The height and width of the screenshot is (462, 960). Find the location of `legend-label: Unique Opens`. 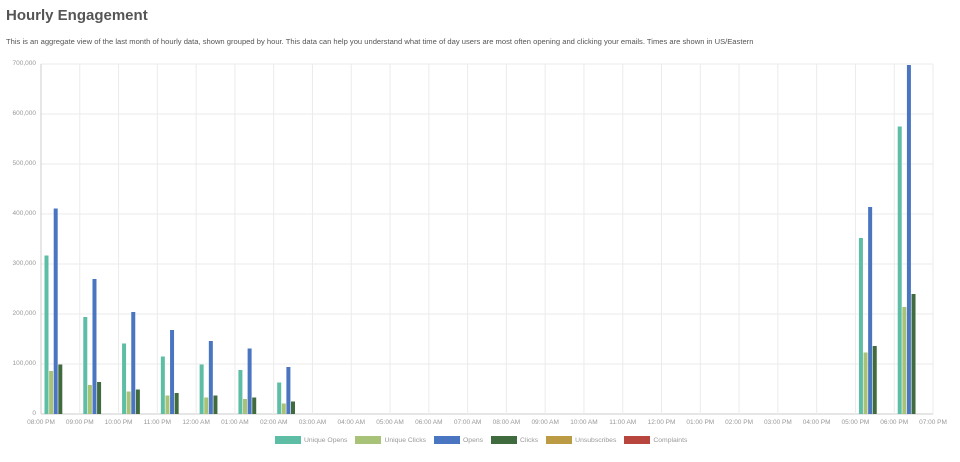

legend-label: Unique Opens is located at coordinates (326, 440).